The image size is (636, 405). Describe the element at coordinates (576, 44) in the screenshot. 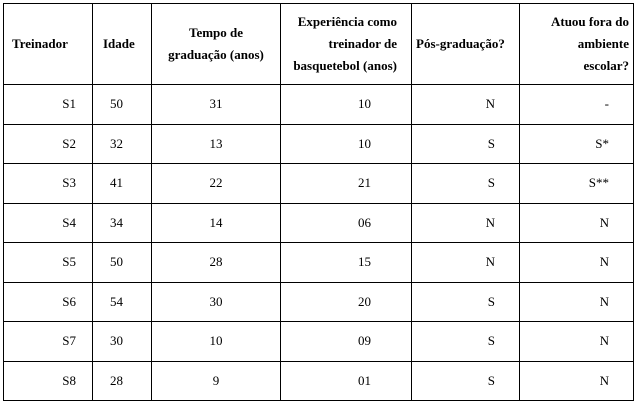

I see `header-cell: Atuou fora do ambiente escolar?` at that location.